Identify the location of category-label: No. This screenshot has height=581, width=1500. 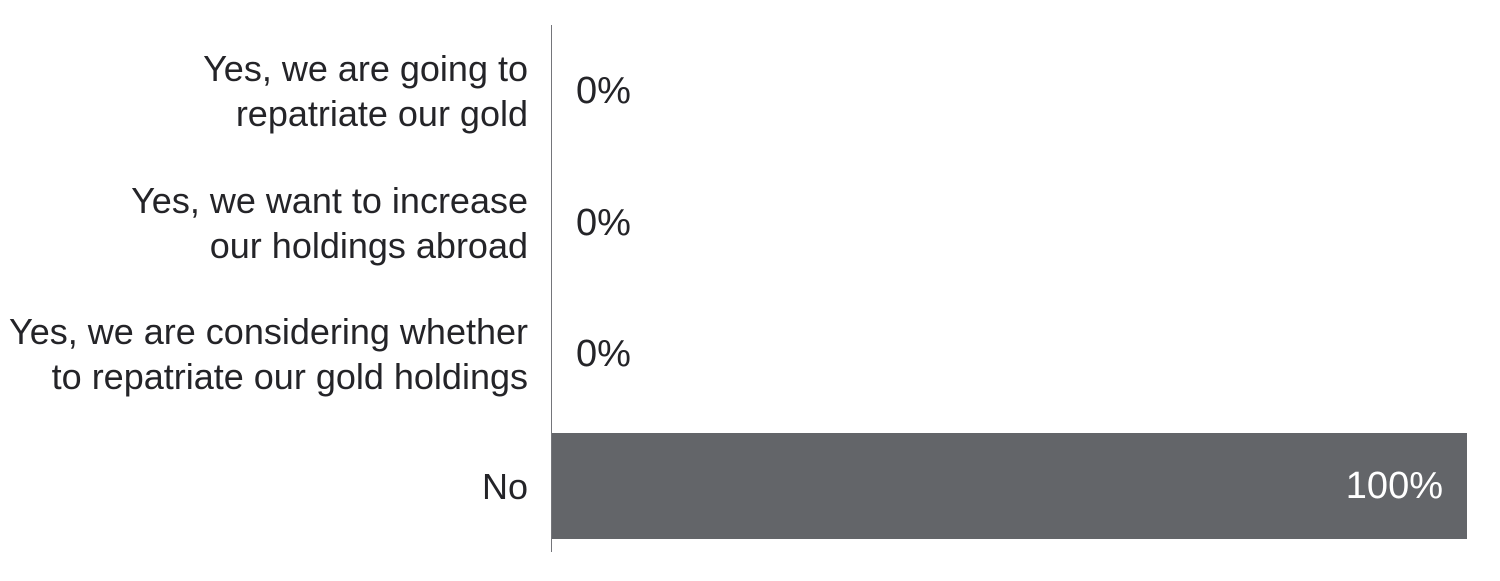
(504, 486).